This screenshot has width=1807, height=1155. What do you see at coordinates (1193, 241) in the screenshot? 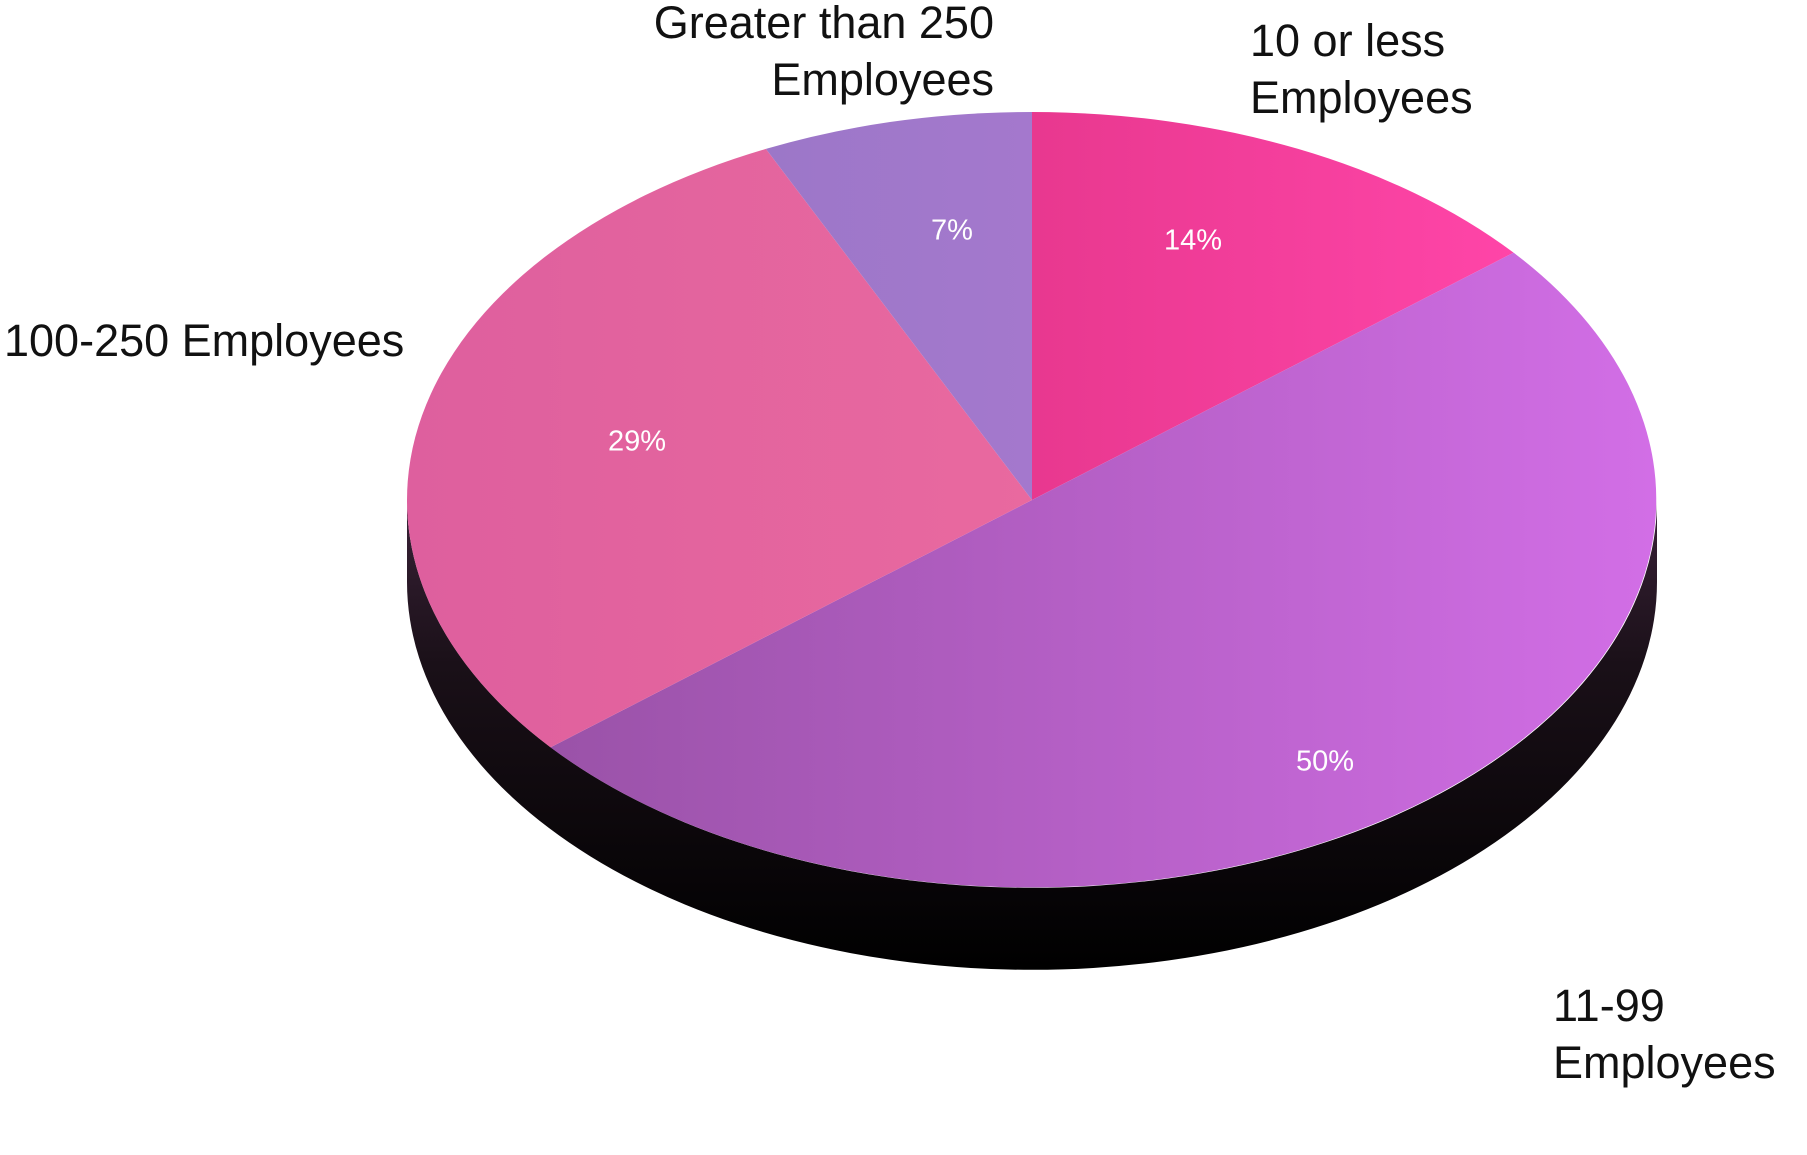
I see `slice-value-label: 14%` at bounding box center [1193, 241].